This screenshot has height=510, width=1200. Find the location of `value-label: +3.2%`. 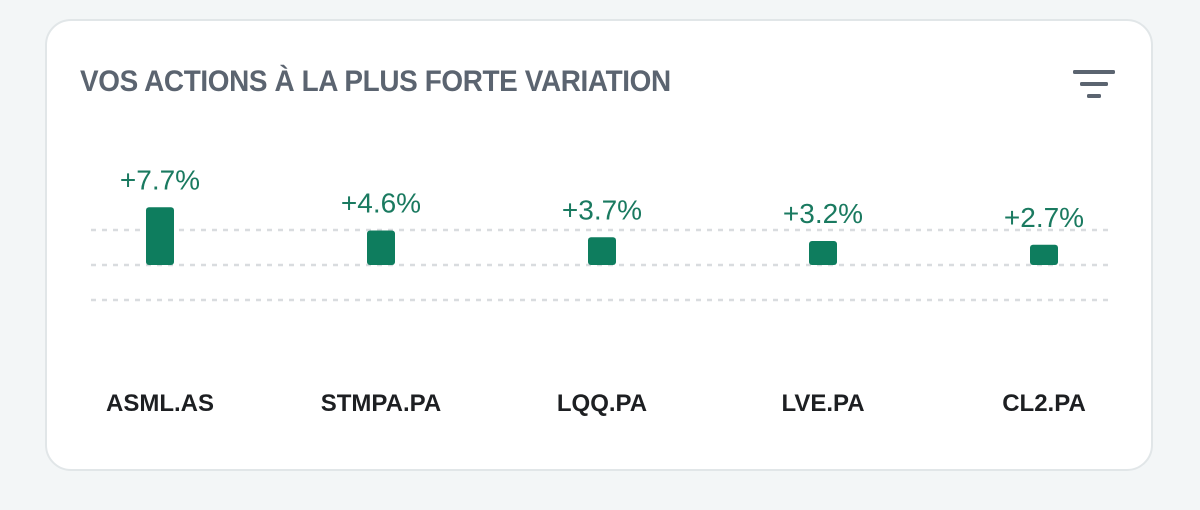

value-label: +3.2% is located at coordinates (823, 213).